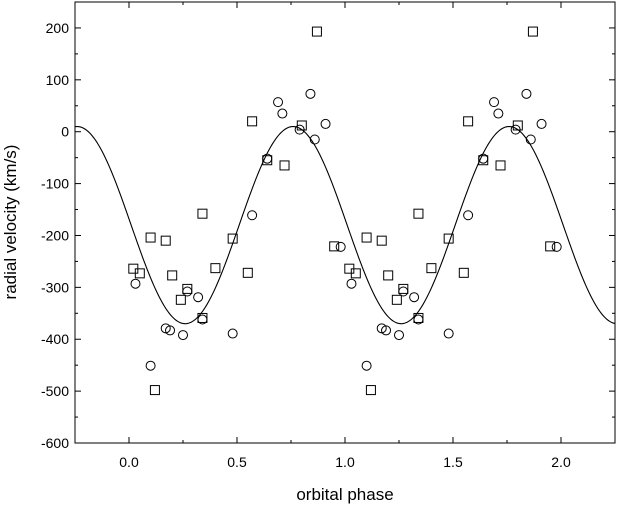 This screenshot has height=505, width=618. Describe the element at coordinates (55, 339) in the screenshot. I see `y-tick-label: -400` at that location.